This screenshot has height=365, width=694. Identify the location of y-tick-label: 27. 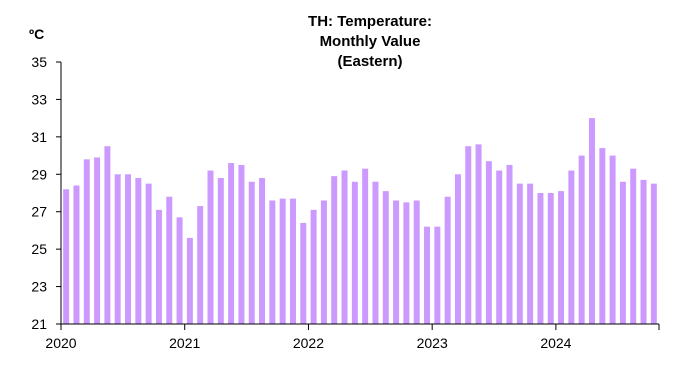
(39, 212).